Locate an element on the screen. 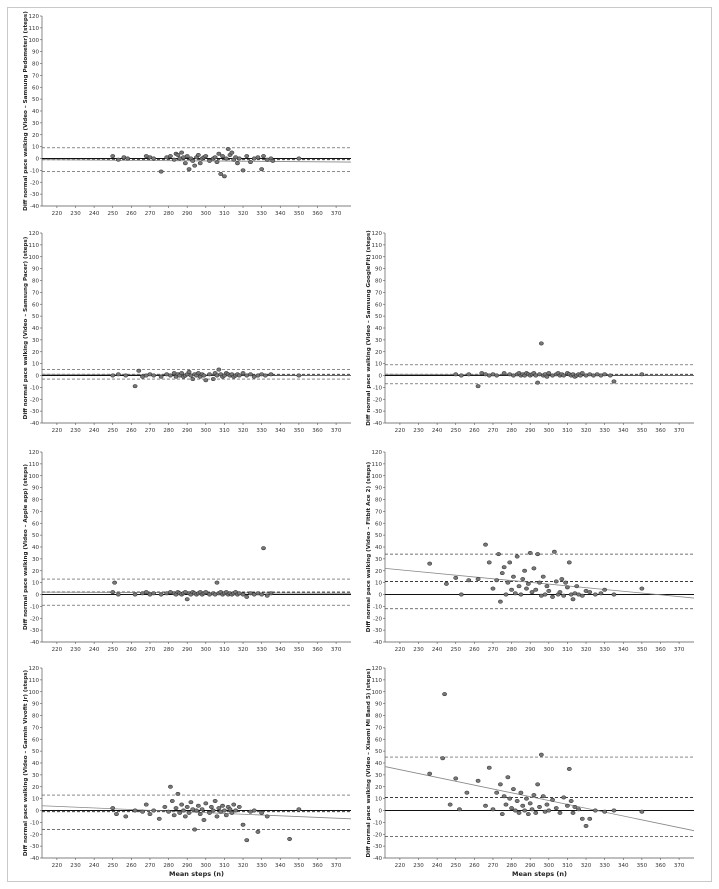 The height and width of the screenshot is (889, 719). x-tick-label: 320 is located at coordinates (243, 431).